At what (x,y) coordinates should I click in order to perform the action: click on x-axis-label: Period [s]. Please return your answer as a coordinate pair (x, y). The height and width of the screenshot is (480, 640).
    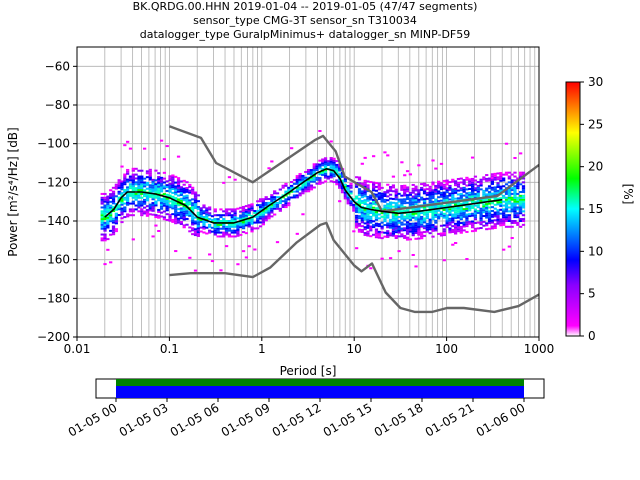
    Looking at the image, I should click on (308, 371).